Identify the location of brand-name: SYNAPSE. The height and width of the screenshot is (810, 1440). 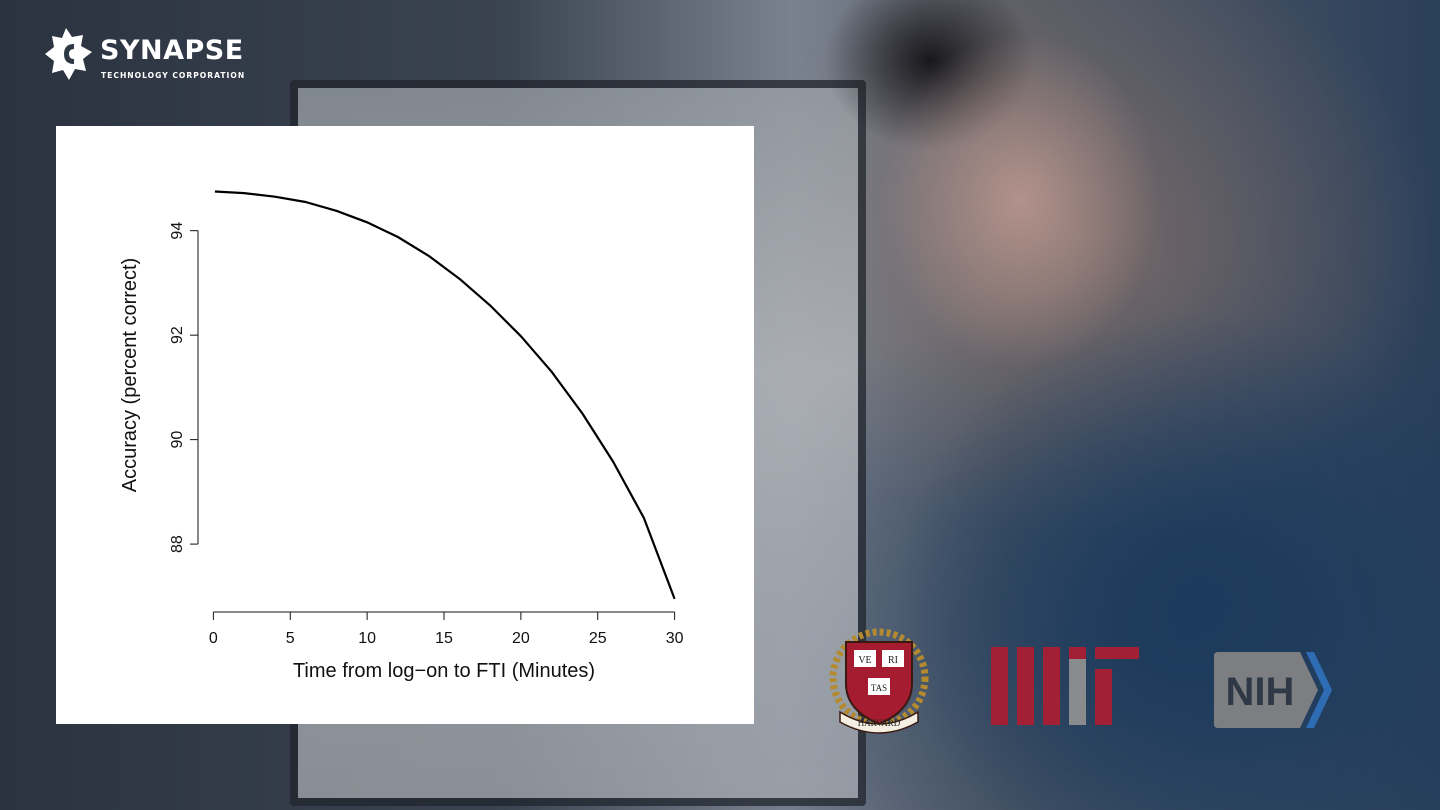
(172, 50).